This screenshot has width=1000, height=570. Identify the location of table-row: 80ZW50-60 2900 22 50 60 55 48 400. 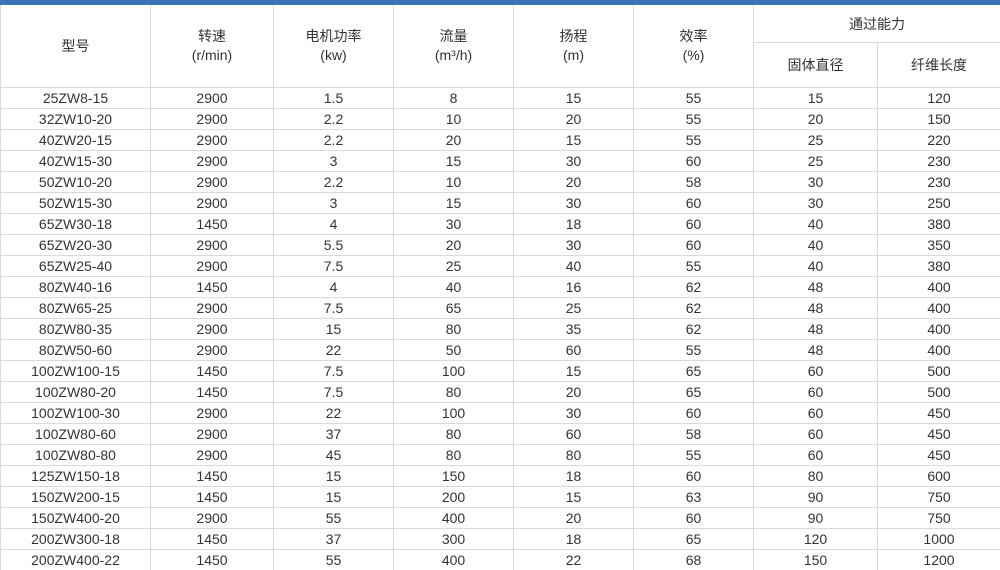
(500, 350).